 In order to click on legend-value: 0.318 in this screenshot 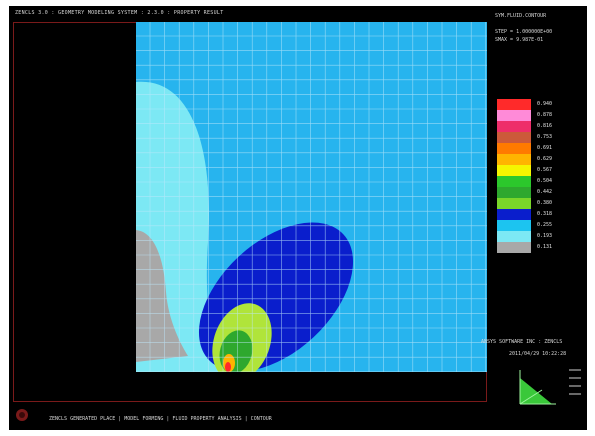, I will do `click(545, 214)`.